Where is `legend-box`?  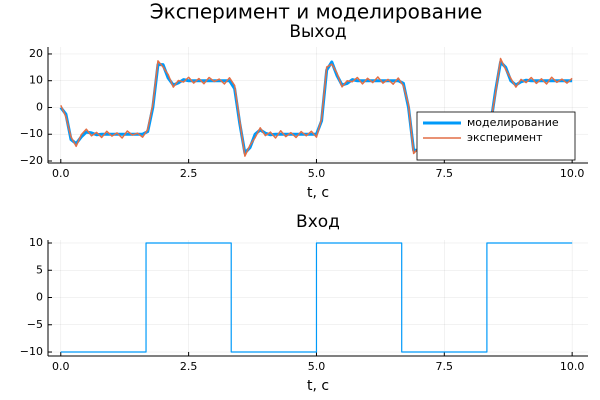
legend-box is located at coordinates (496, 136).